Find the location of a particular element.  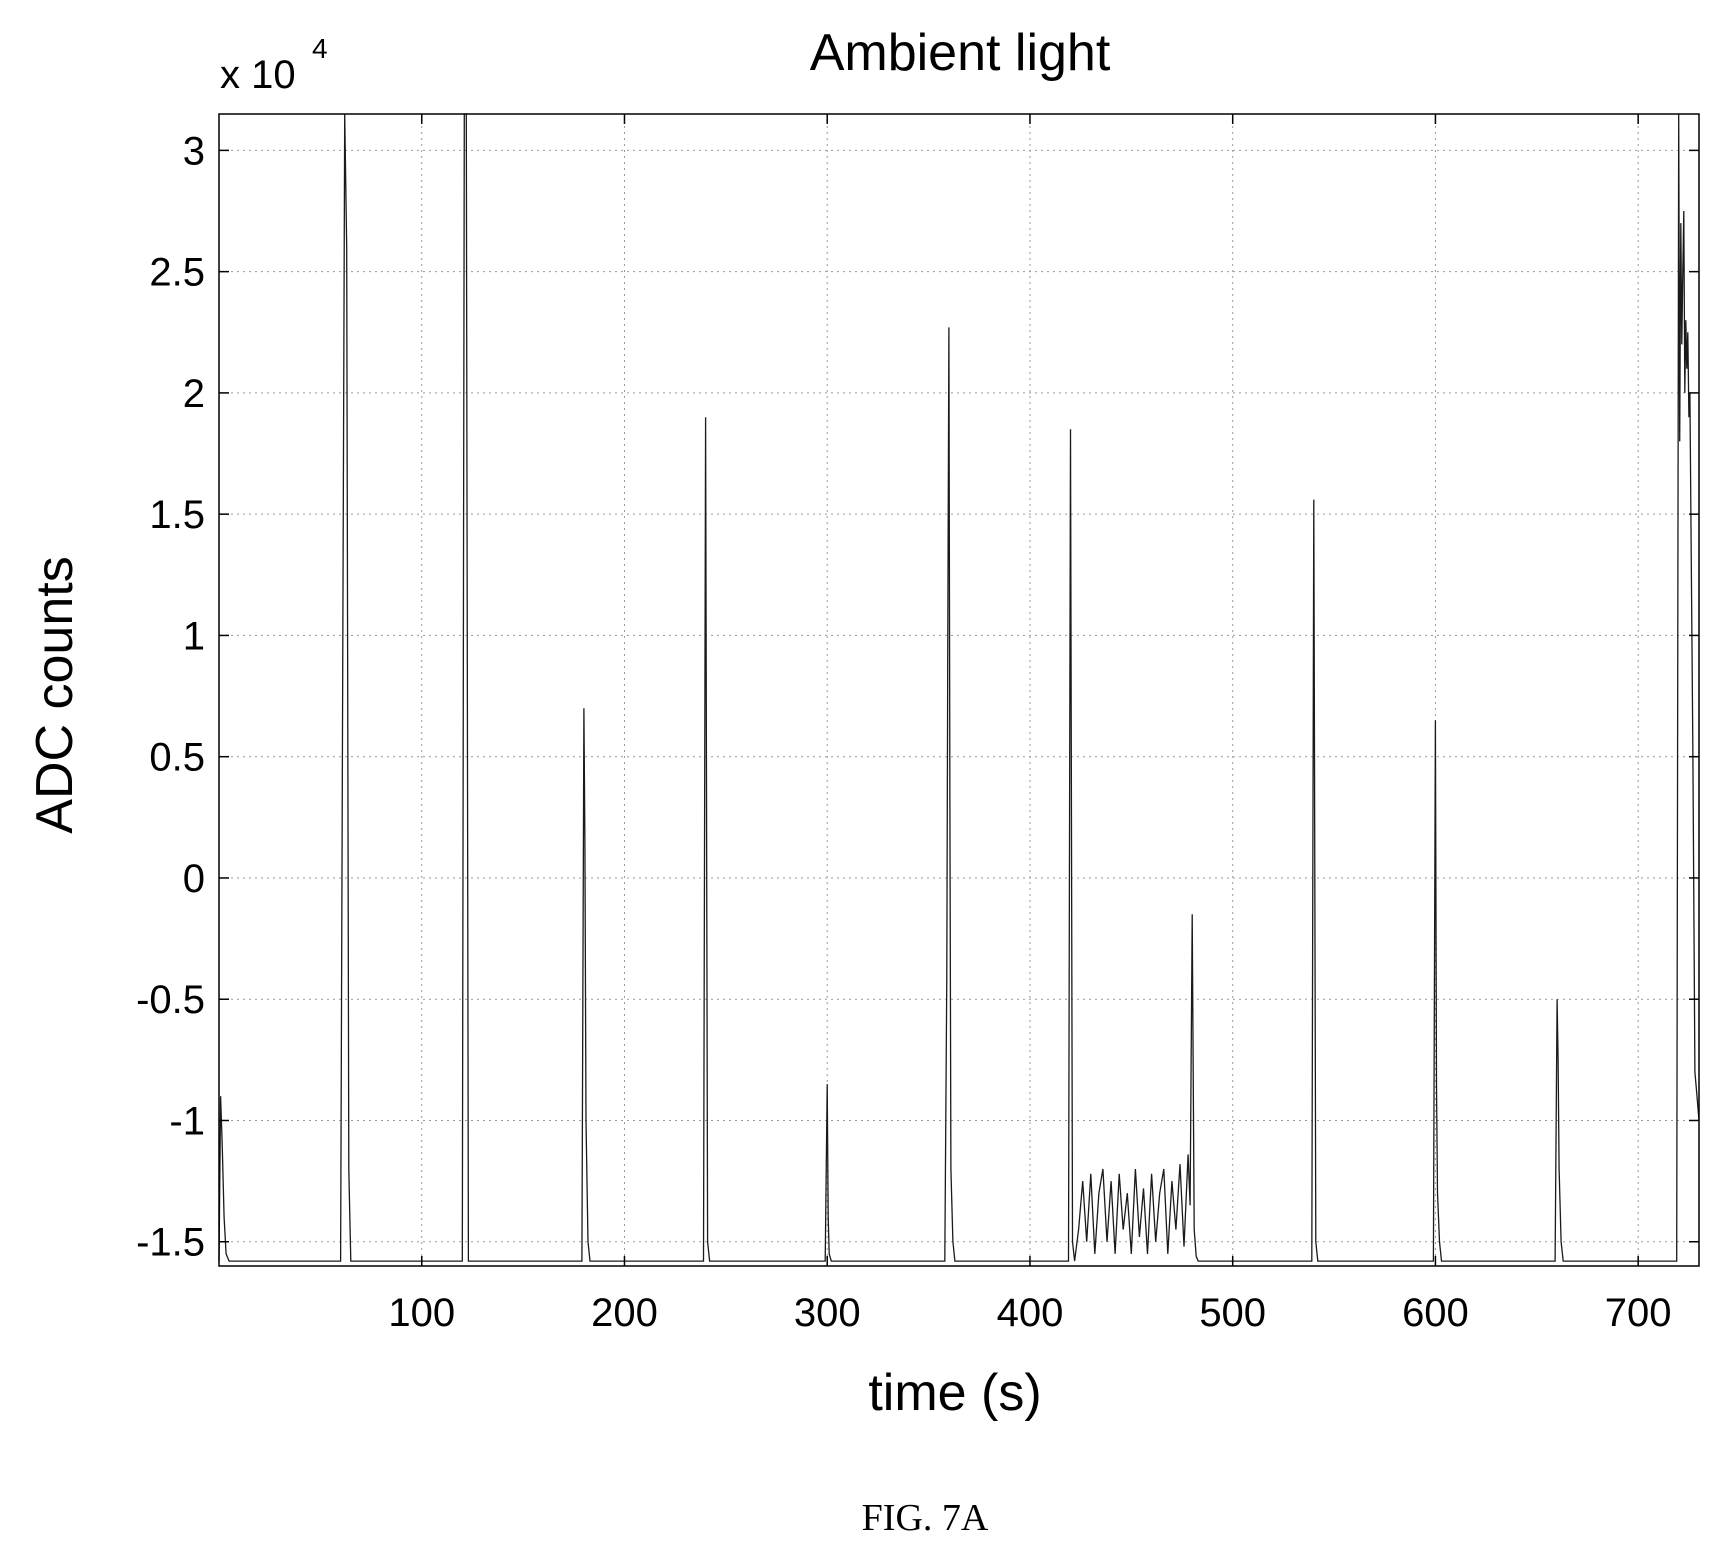

y-tick-label-5: 1 is located at coordinates (194, 636).